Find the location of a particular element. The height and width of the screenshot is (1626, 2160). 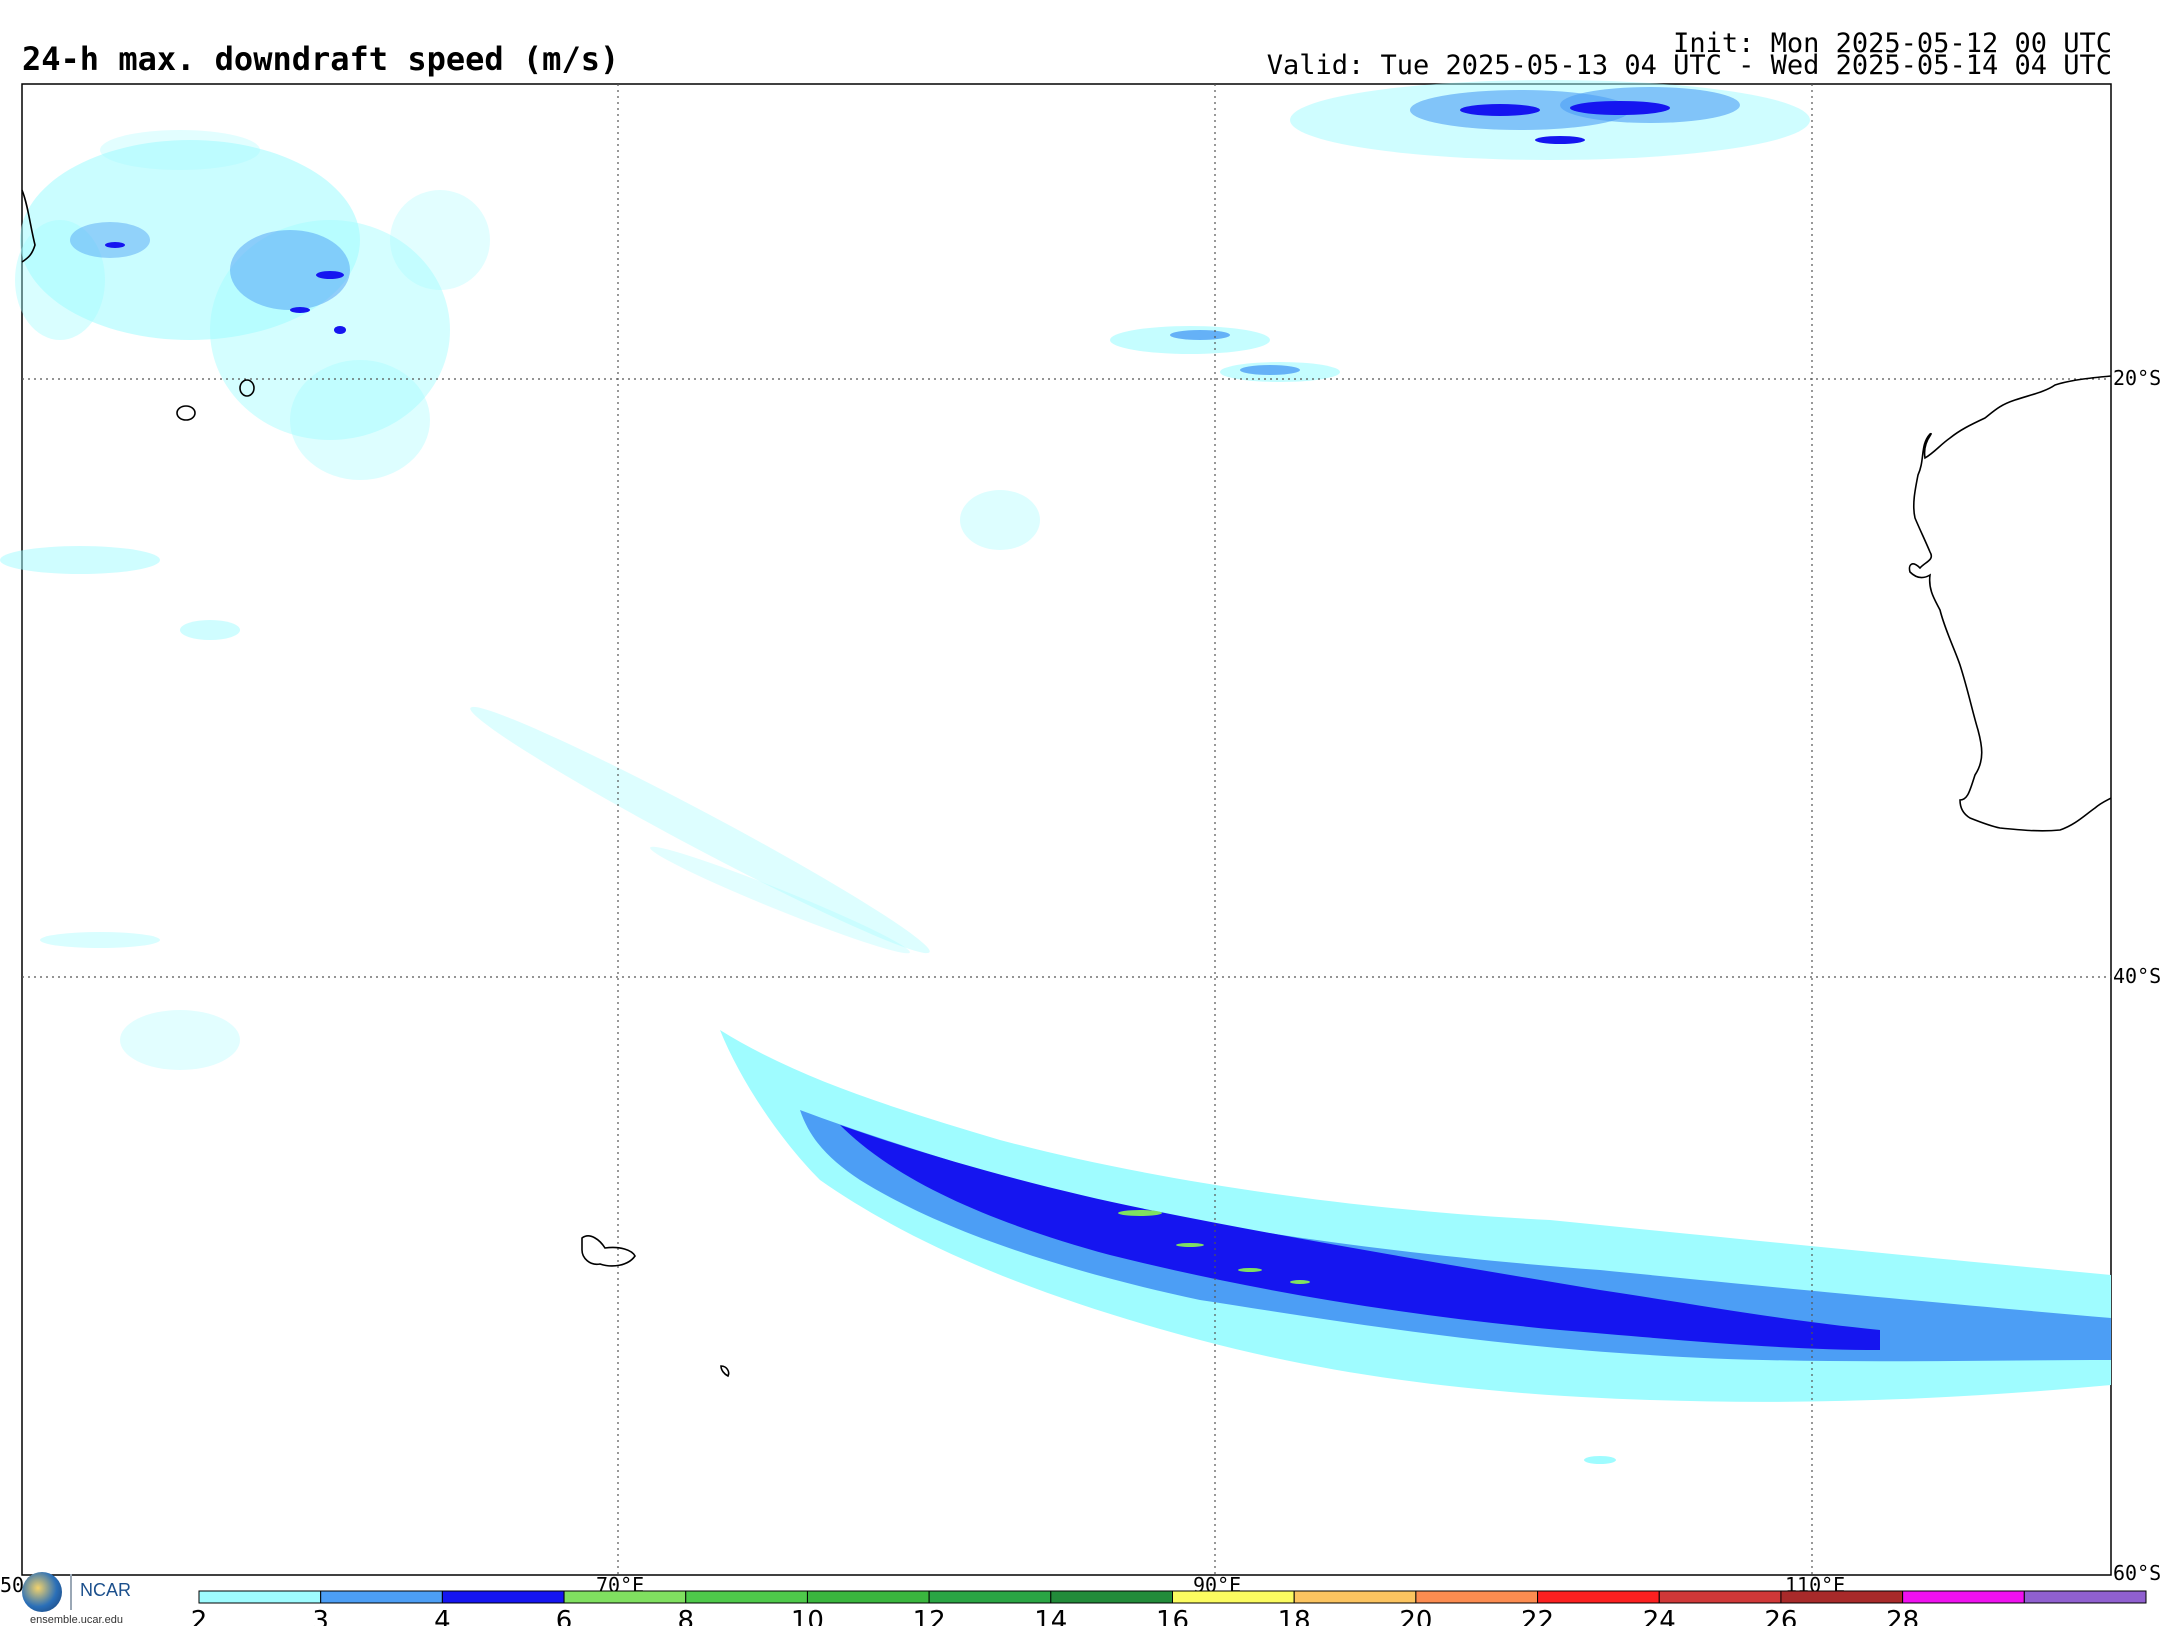

lat-label-60s: 60°S is located at coordinates (2136, 1573).